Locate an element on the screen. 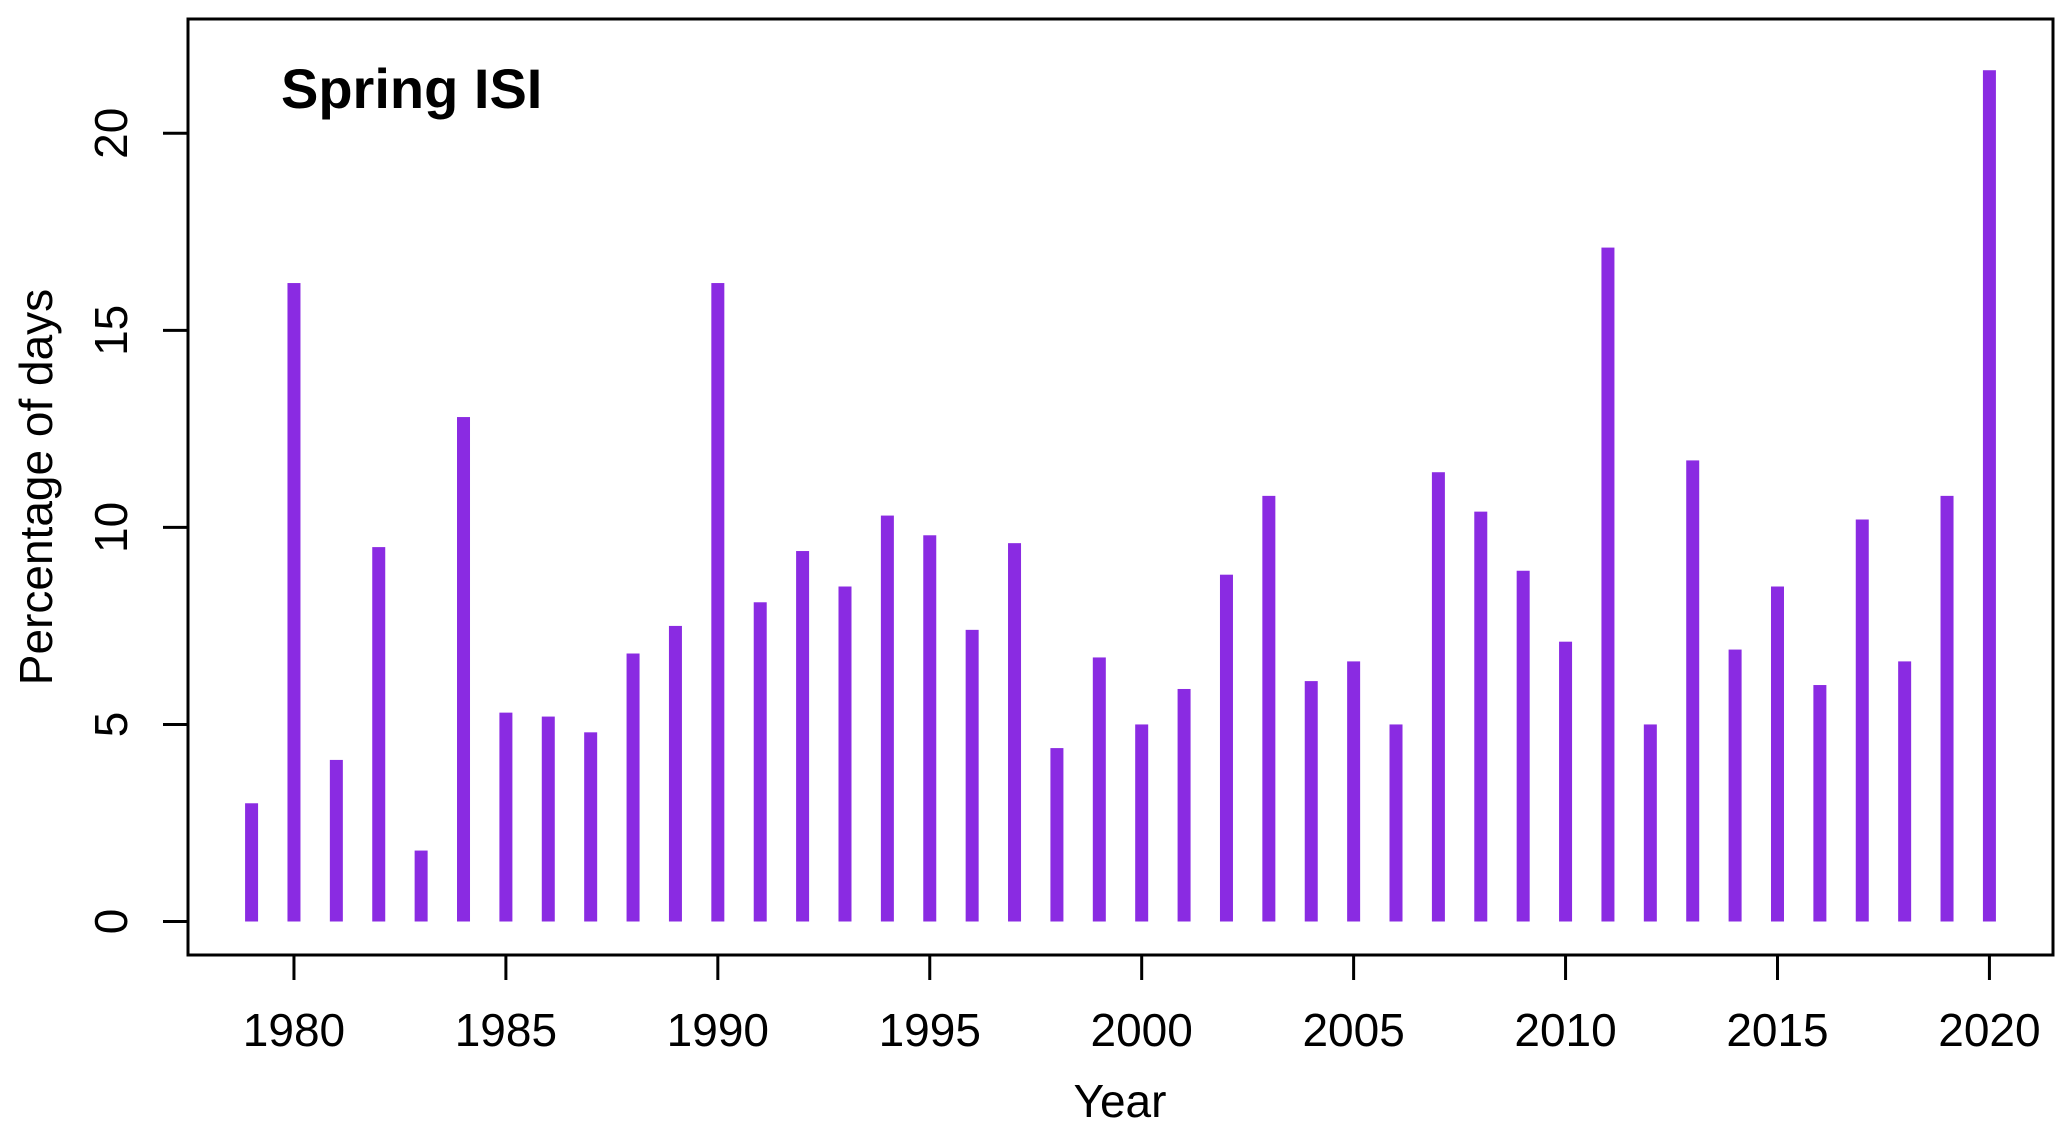 The height and width of the screenshot is (1135, 2067). bar-2008 is located at coordinates (1481, 716).